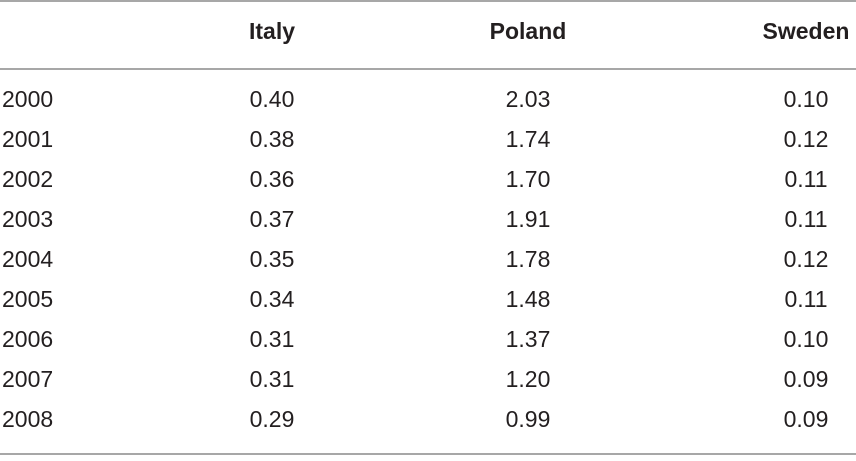  What do you see at coordinates (27, 99) in the screenshot?
I see `row-label: 2000` at bounding box center [27, 99].